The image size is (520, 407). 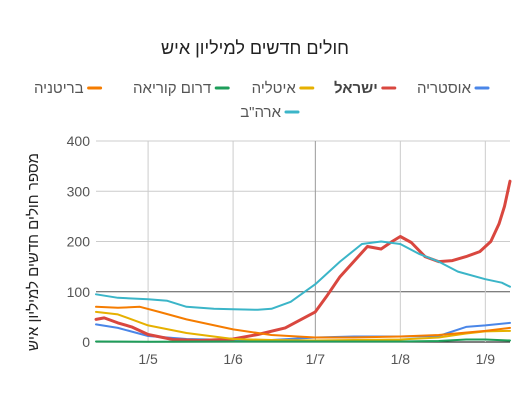 I want to click on y-axis: 0 100 200 300 400, so click(x=79, y=241).